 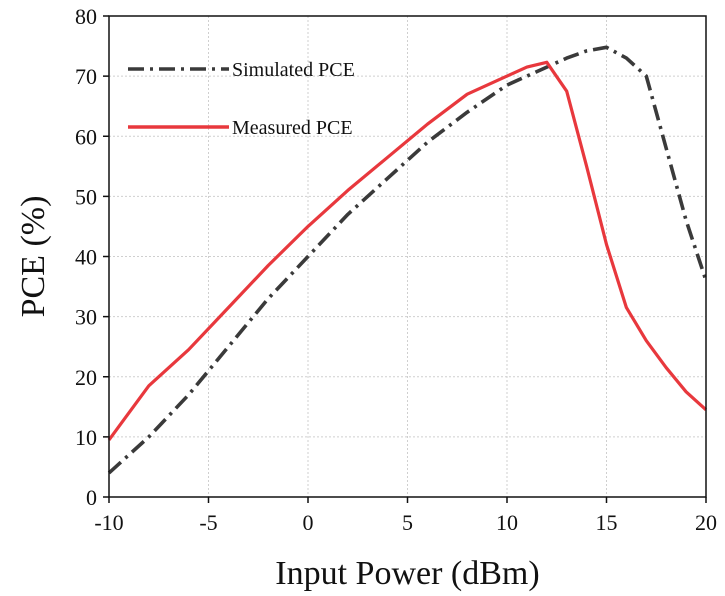 What do you see at coordinates (507, 522) in the screenshot?
I see `x-tick-label: 10` at bounding box center [507, 522].